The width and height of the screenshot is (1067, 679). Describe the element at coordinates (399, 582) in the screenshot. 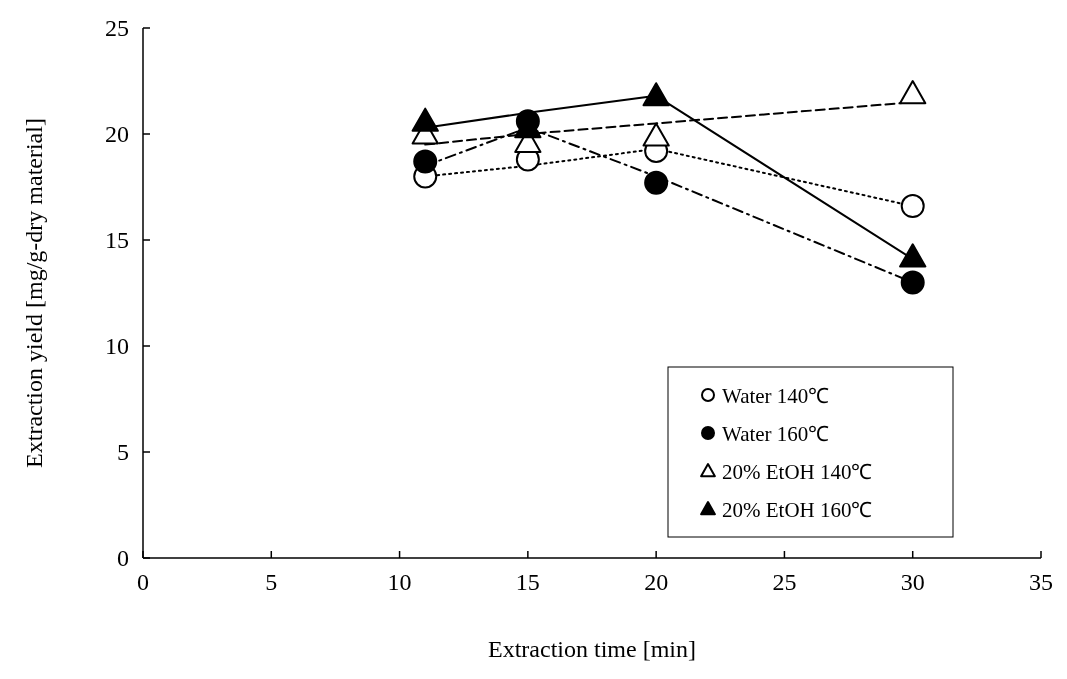

I see `x-tick-label: 10` at that location.